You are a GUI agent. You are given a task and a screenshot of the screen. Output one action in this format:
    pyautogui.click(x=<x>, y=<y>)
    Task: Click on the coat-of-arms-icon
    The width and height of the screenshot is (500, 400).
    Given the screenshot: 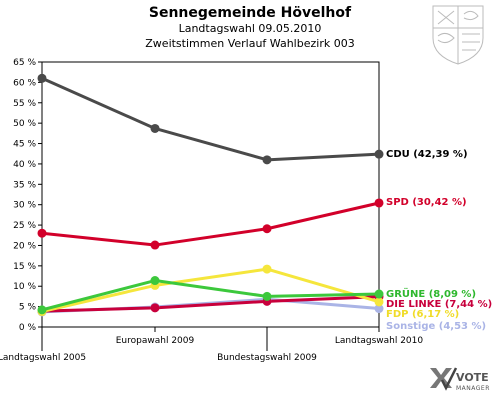 What is the action you would take?
    pyautogui.click(x=458, y=35)
    